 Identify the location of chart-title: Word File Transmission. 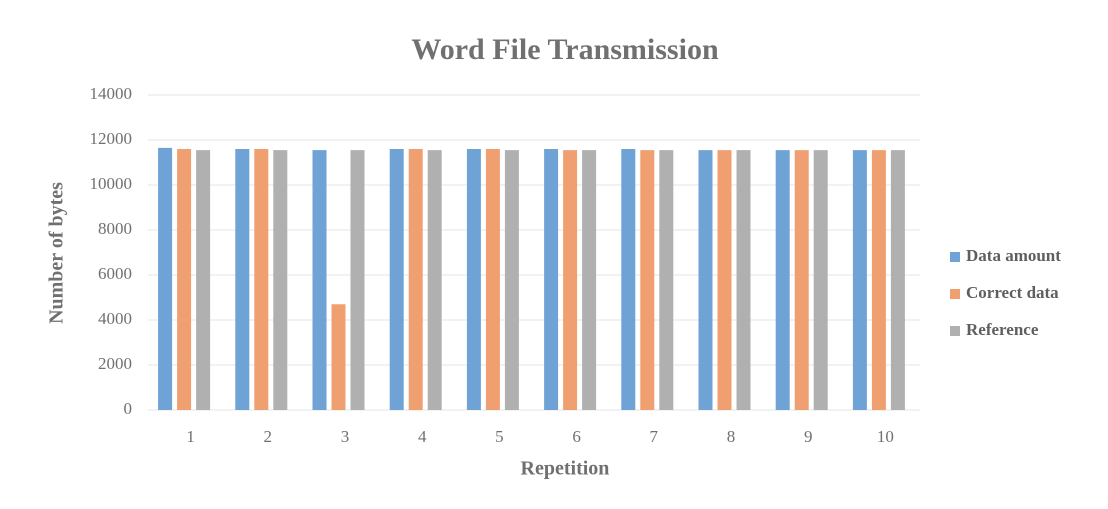
(565, 49).